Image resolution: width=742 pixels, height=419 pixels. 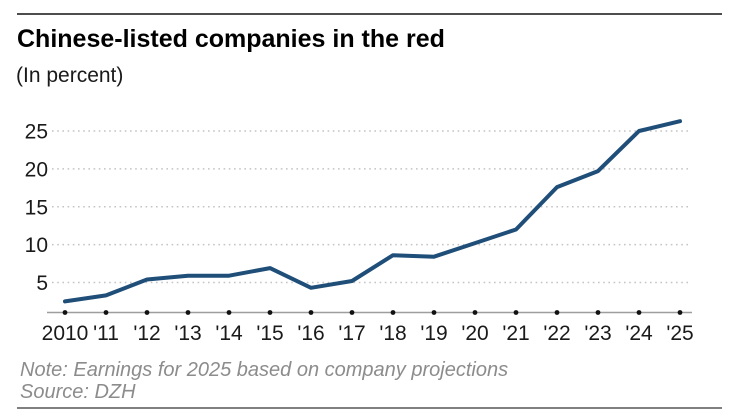 What do you see at coordinates (36, 132) in the screenshot?
I see `y-tick-label: 25` at bounding box center [36, 132].